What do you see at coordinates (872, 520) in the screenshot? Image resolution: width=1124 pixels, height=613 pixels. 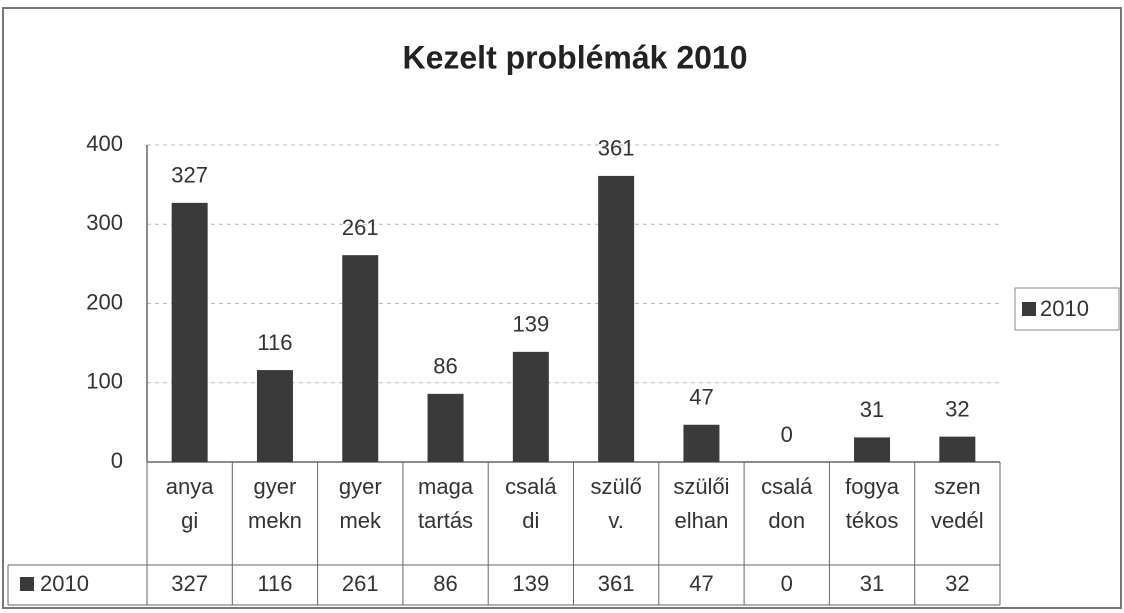 I see `x-tick-label: tékos` at bounding box center [872, 520].